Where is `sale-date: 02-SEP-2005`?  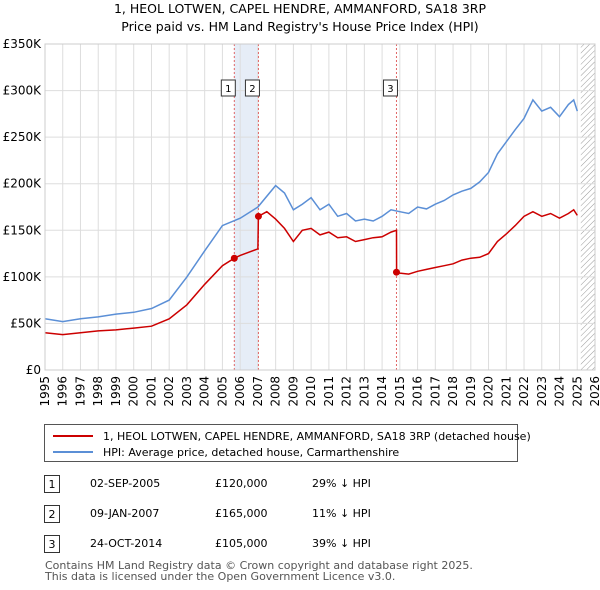 sale-date: 02-SEP-2005 is located at coordinates (125, 483).